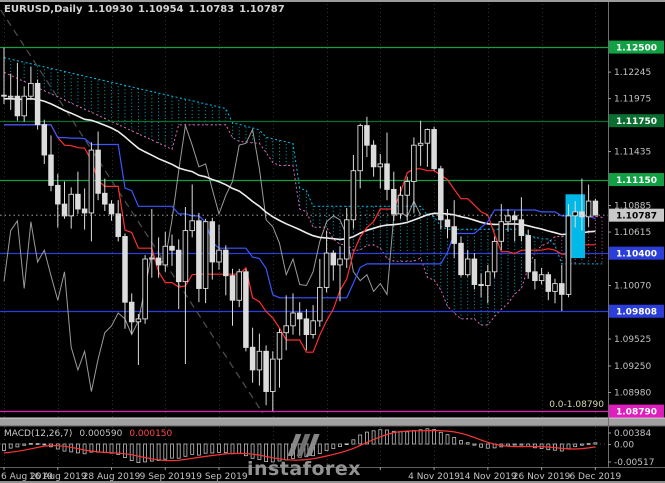 The height and width of the screenshot is (483, 665). I want to click on macd-signal-value: 0.000150, so click(151, 434).